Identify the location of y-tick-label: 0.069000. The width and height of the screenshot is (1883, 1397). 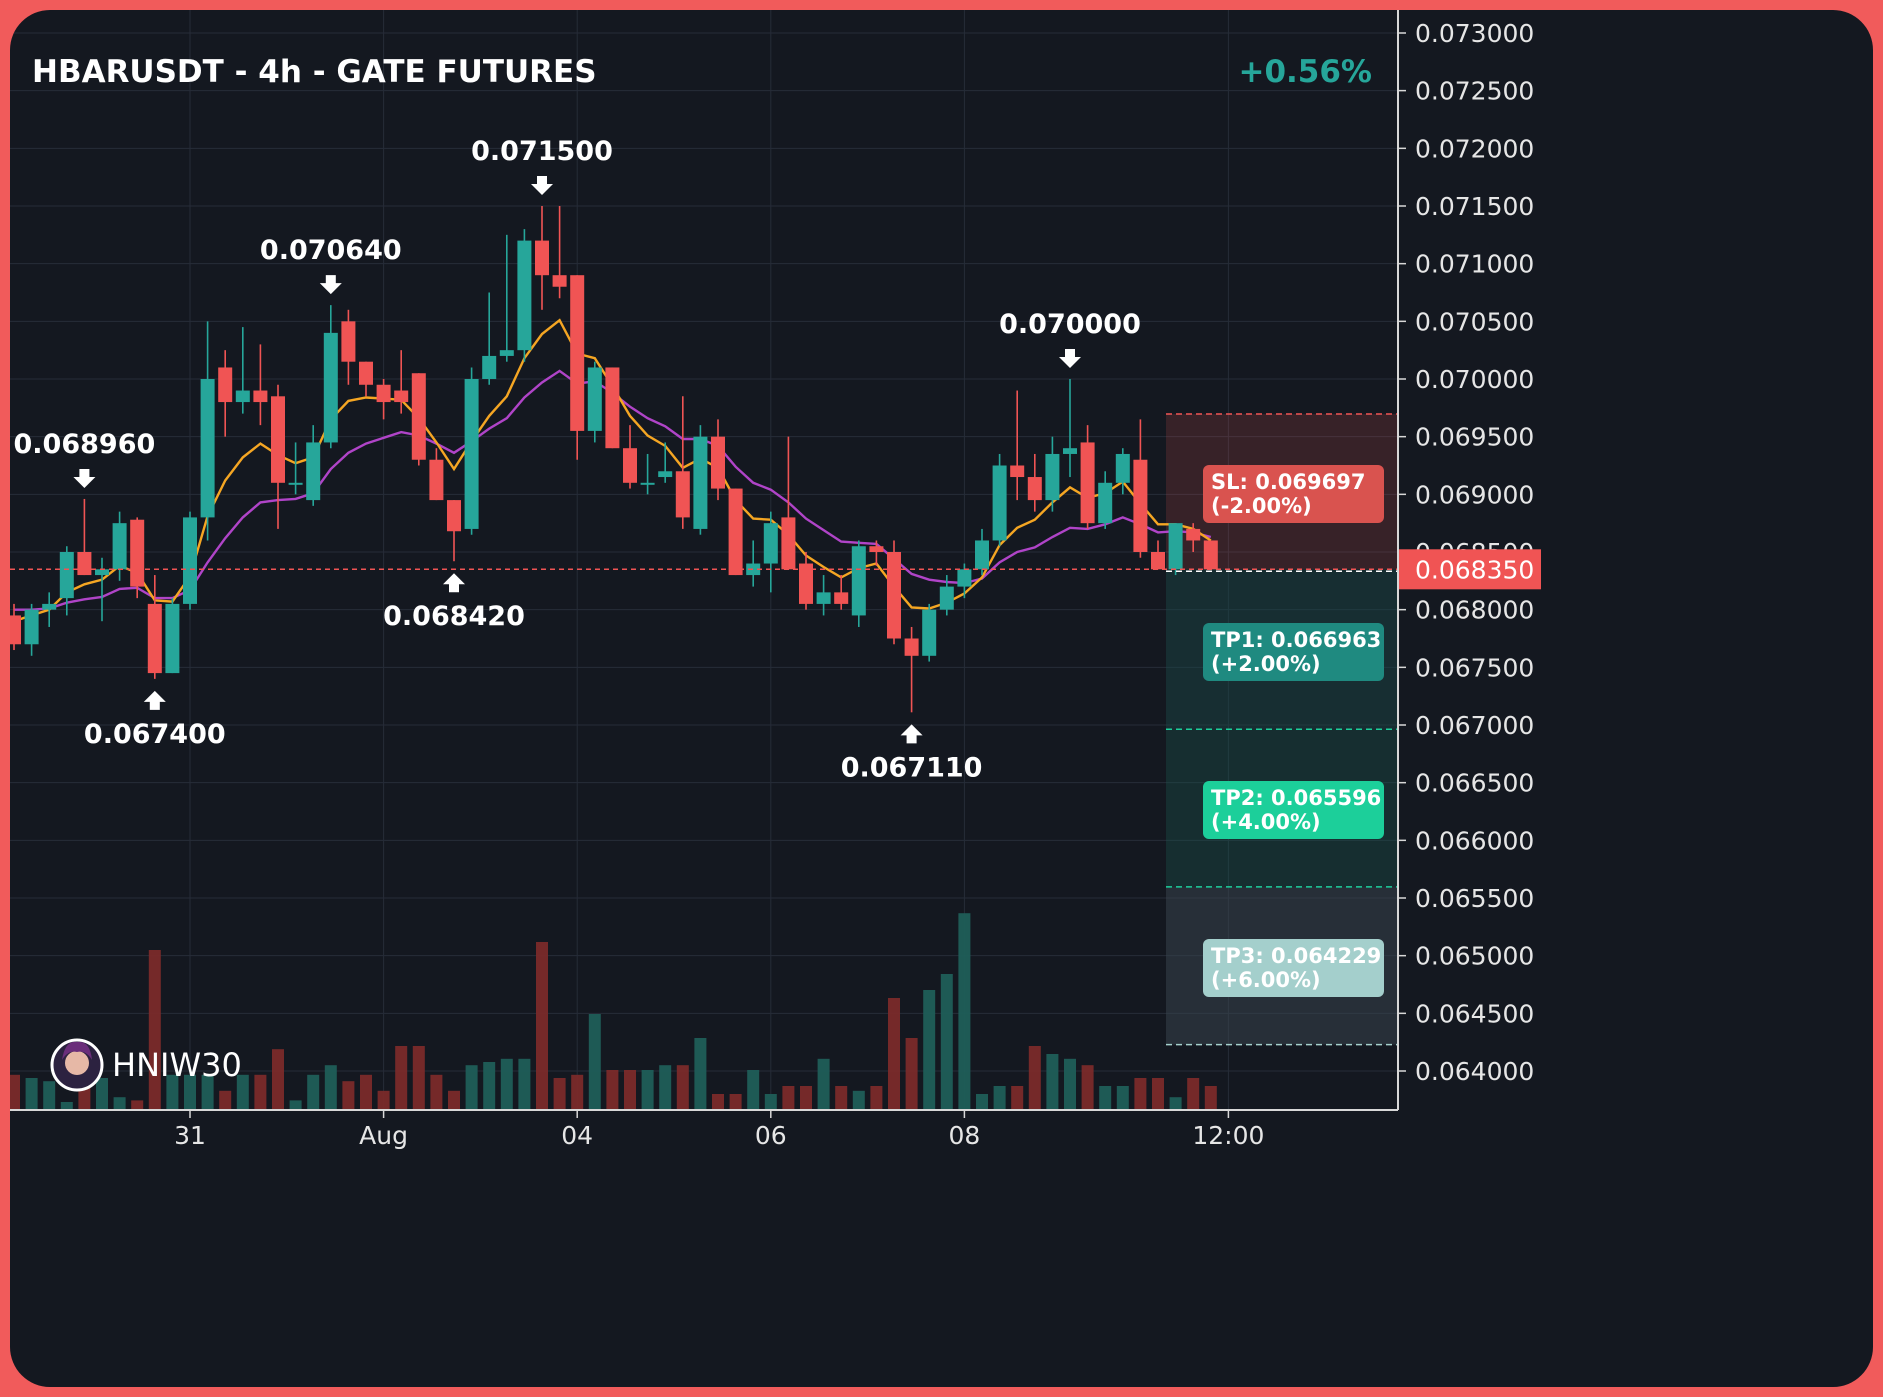
(1474, 494).